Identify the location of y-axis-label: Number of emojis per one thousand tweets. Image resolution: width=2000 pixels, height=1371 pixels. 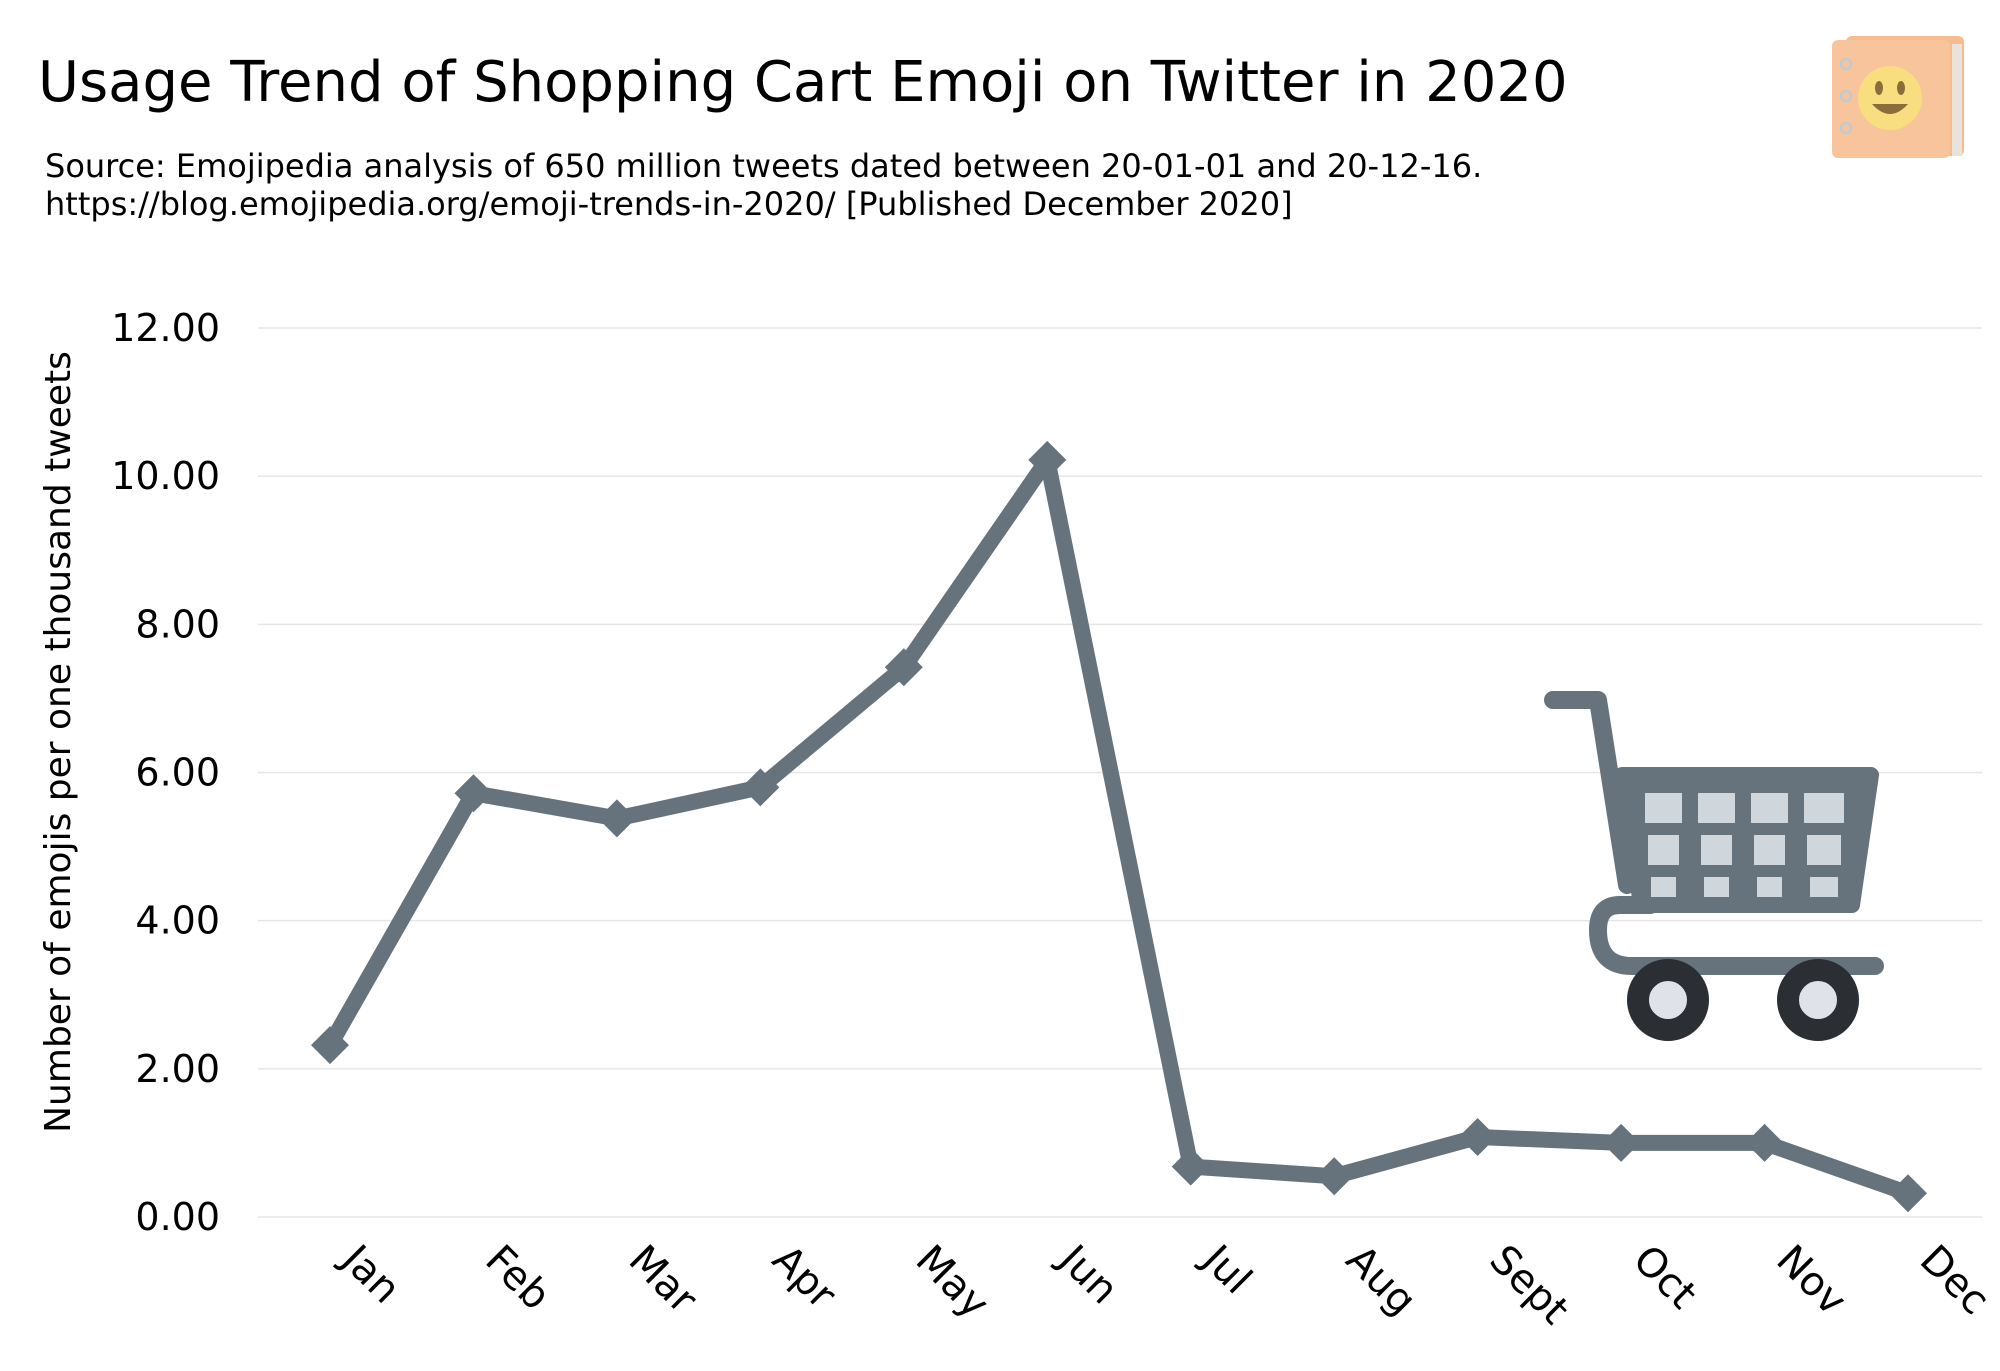
(58, 742).